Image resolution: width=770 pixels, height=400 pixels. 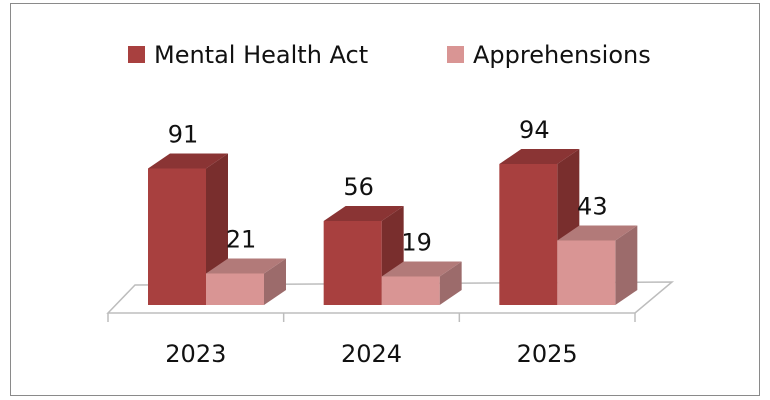 What do you see at coordinates (371, 354) in the screenshot?
I see `x-tick-label: 2024` at bounding box center [371, 354].